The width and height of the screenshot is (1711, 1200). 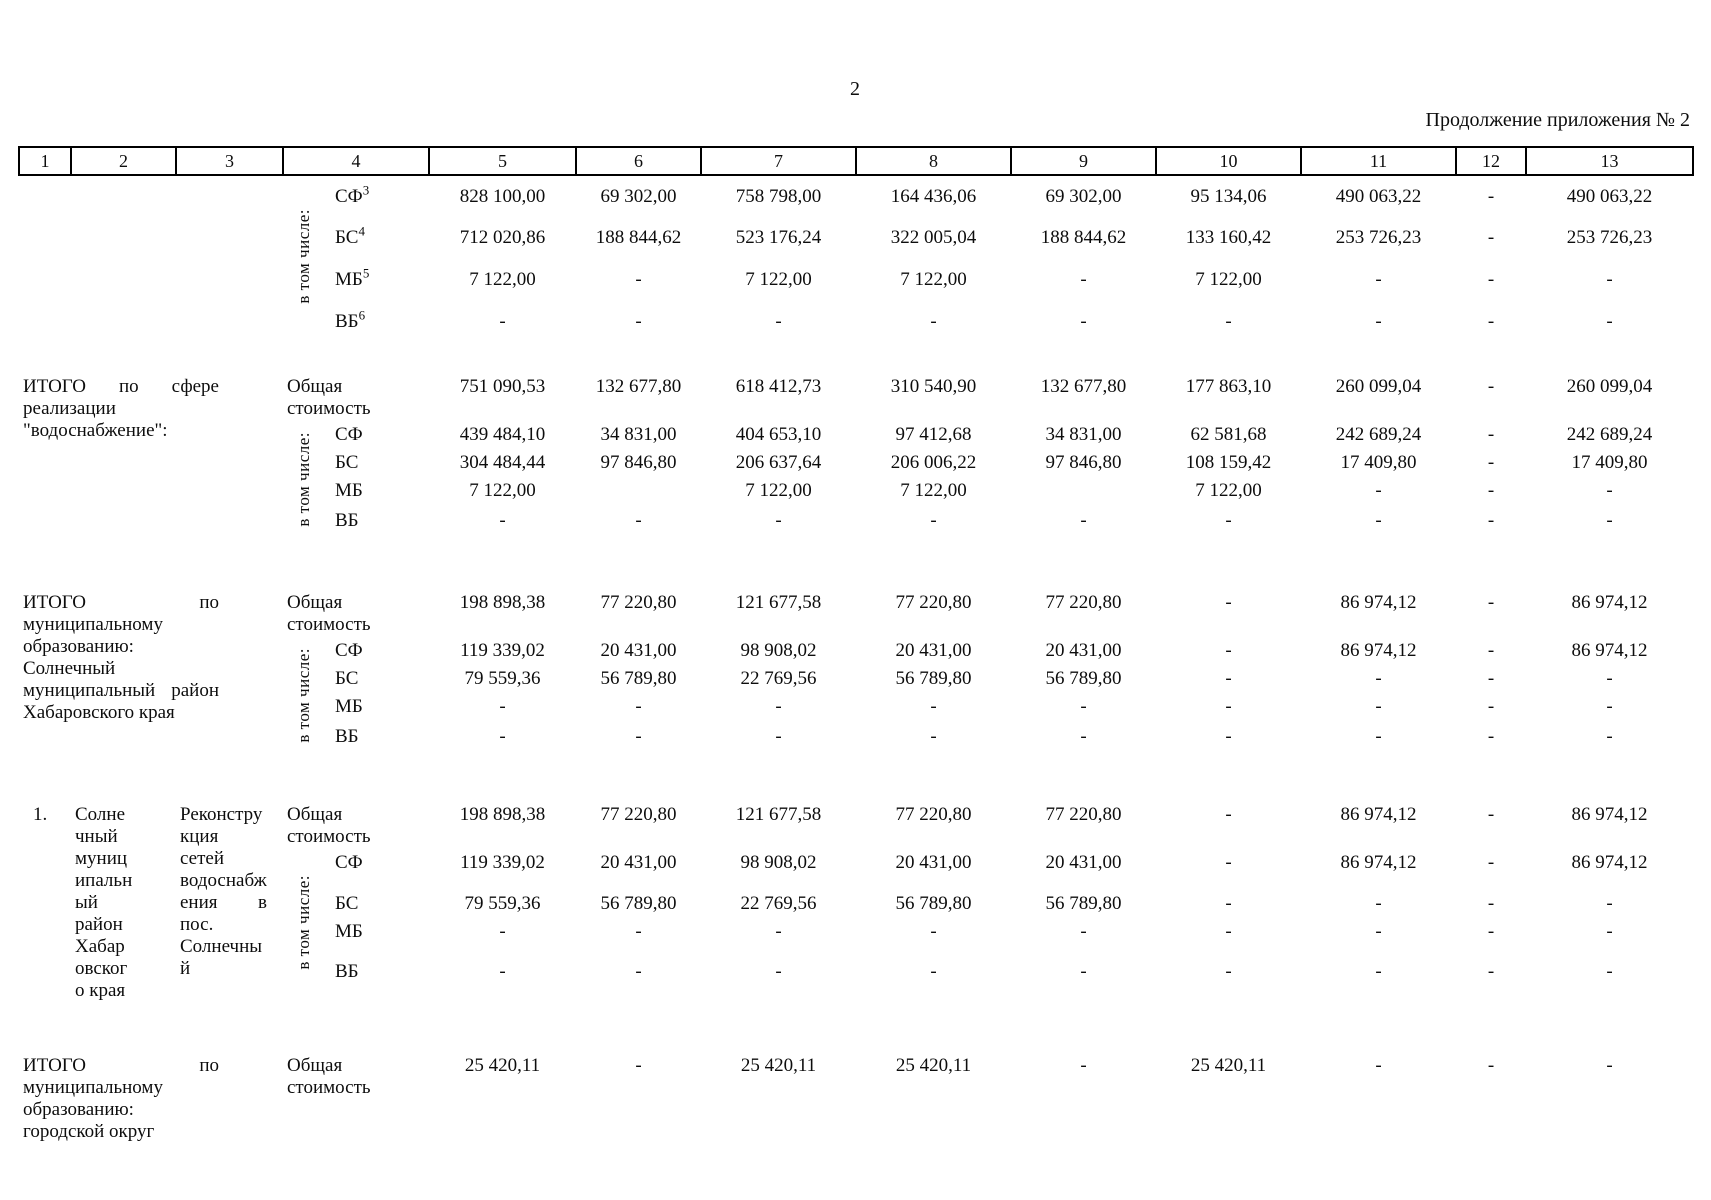 I want to click on value-cell: 34 831,00, so click(x=1083, y=434).